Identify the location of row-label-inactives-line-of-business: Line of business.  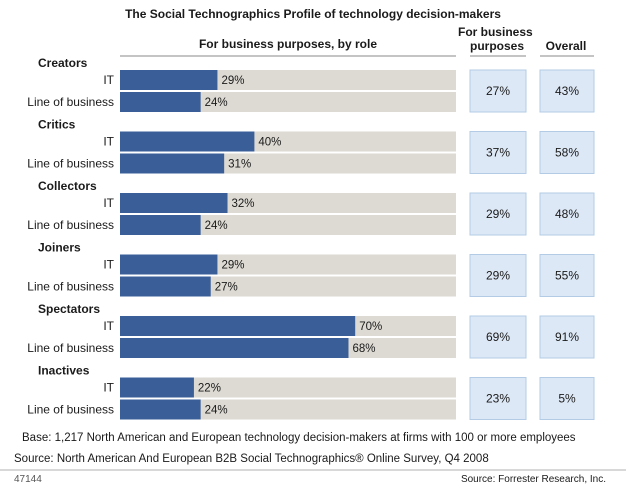
(70, 410).